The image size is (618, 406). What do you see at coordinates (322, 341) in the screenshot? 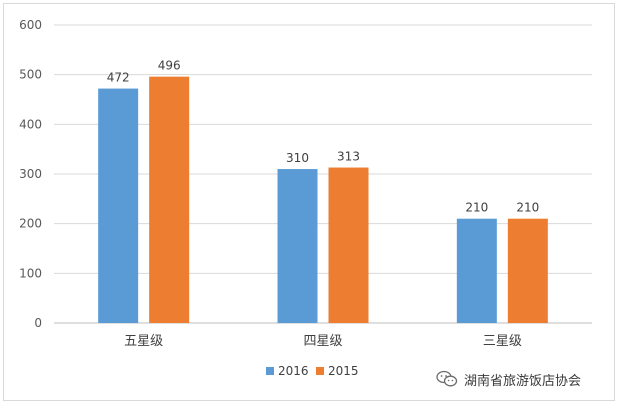
I see `x-tick-label: 四星级` at bounding box center [322, 341].